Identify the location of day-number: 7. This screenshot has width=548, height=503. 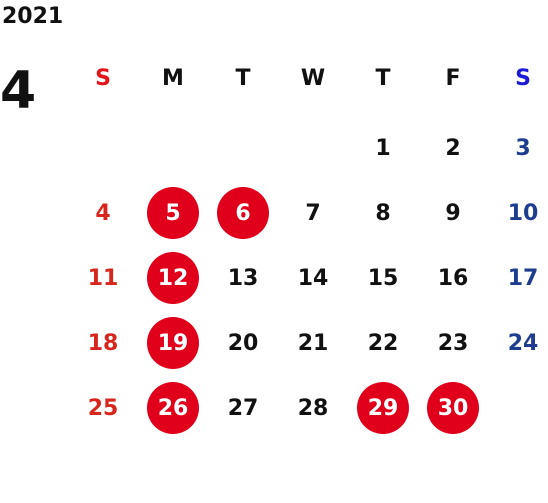
(313, 213).